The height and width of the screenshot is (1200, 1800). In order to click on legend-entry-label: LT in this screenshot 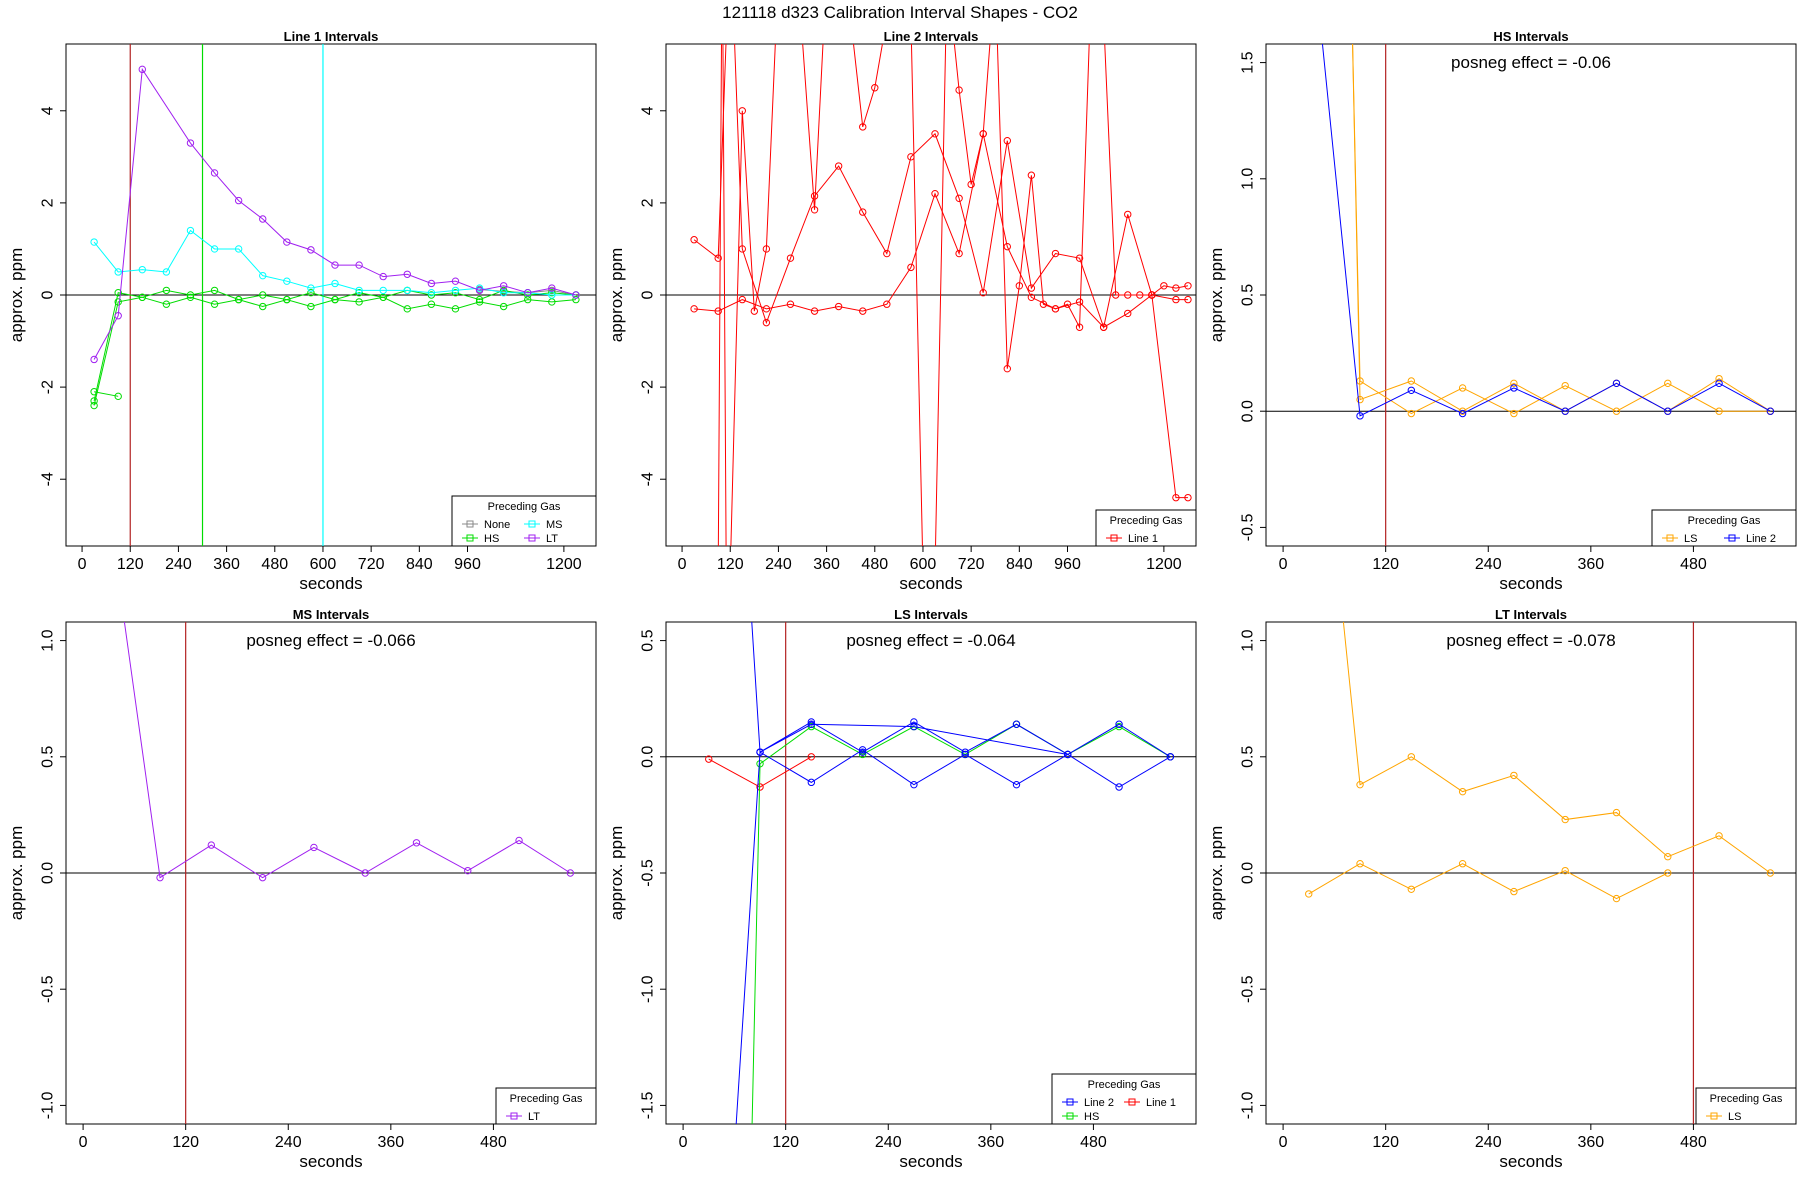, I will do `click(552, 539)`.